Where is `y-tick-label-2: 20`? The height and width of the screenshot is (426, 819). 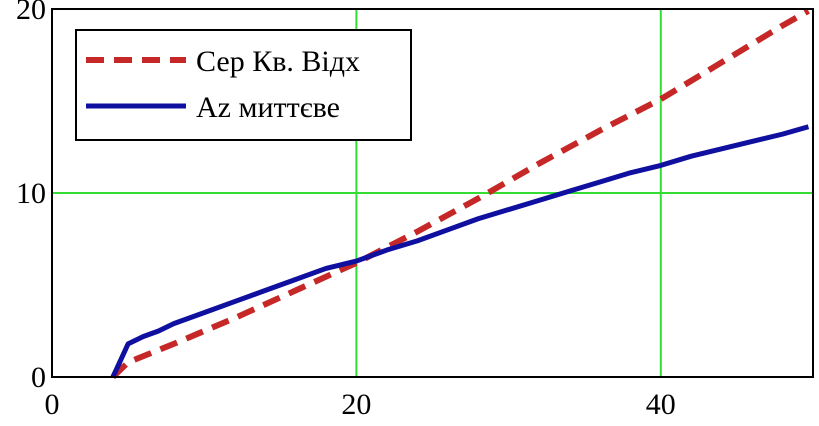
y-tick-label-2: 20 is located at coordinates (31, 13).